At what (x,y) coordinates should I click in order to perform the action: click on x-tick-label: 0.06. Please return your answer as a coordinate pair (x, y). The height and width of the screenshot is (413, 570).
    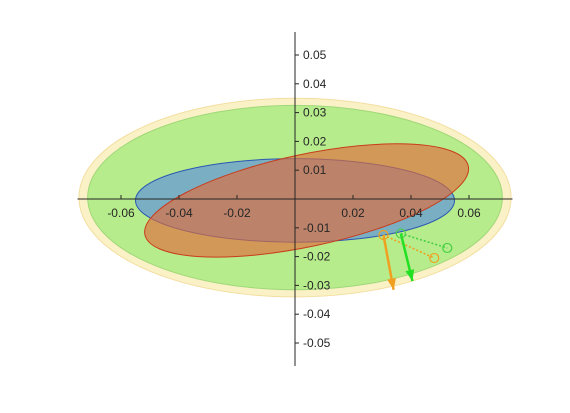
    Looking at the image, I should click on (469, 213).